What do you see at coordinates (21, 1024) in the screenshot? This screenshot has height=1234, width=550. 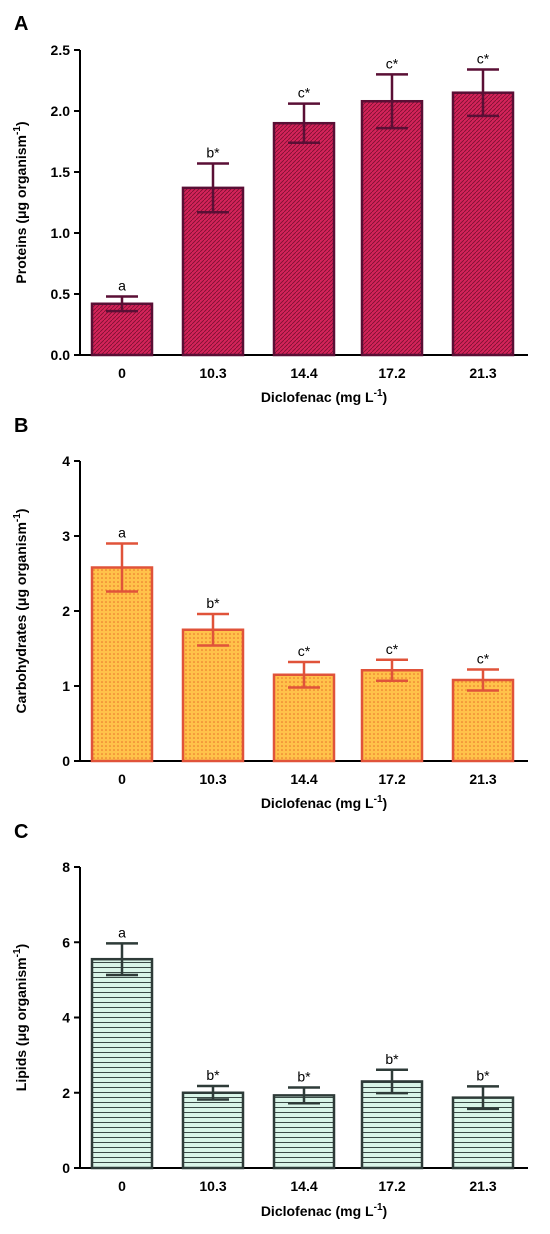 I see `y-axis-title-text: Lipids (μg organism` at bounding box center [21, 1024].